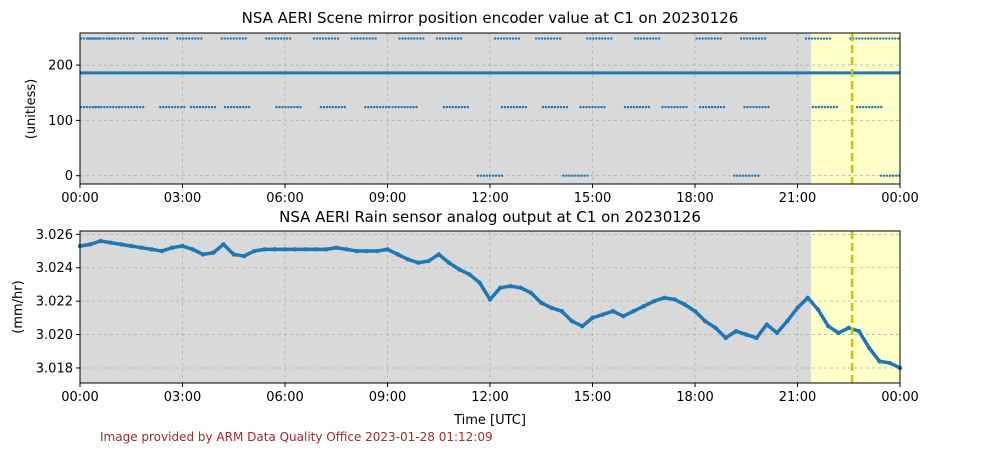 Image resolution: width=1000 pixels, height=450 pixels. I want to click on y-tick-label: 100, so click(60, 121).